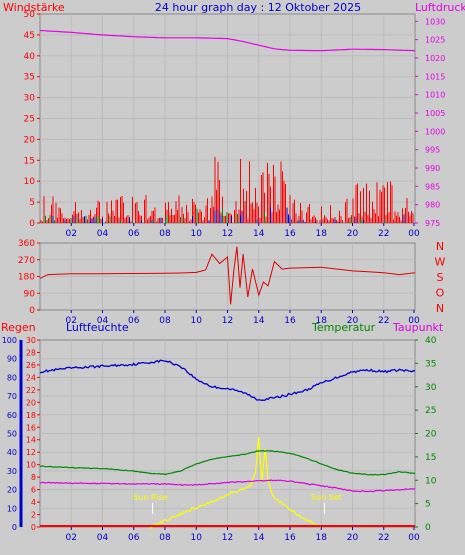 Image resolution: width=465 pixels, height=555 pixels. Describe the element at coordinates (435, 40) in the screenshot. I see `pressure-tick-label: 1025` at that location.